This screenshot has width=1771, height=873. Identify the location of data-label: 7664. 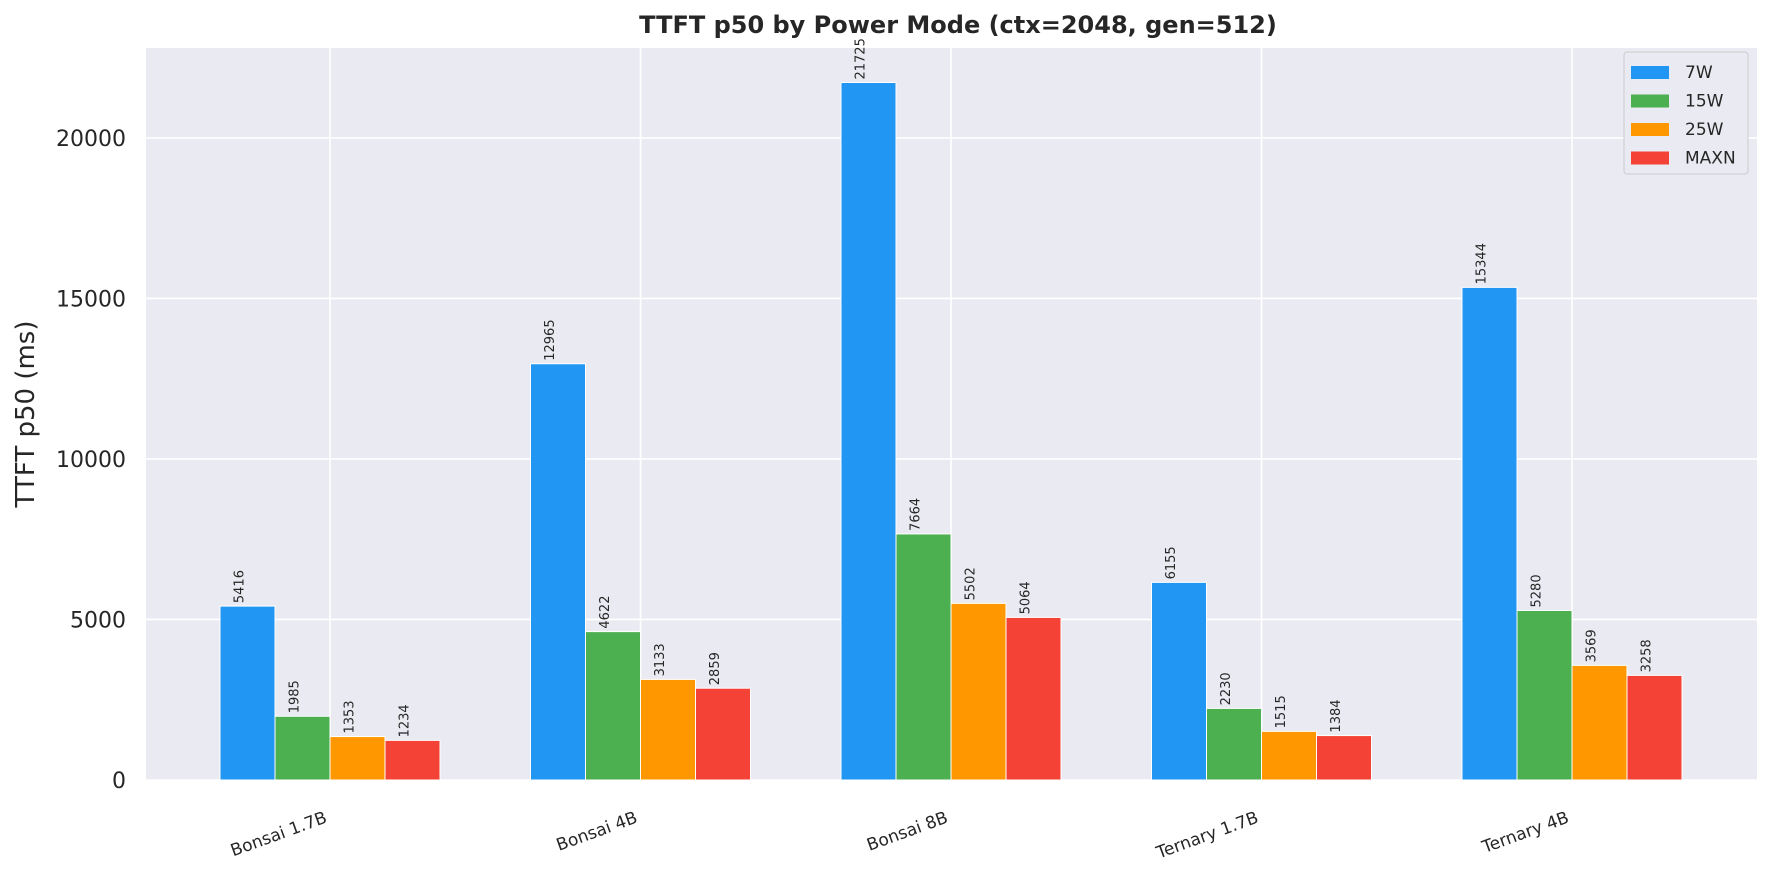
(916, 514).